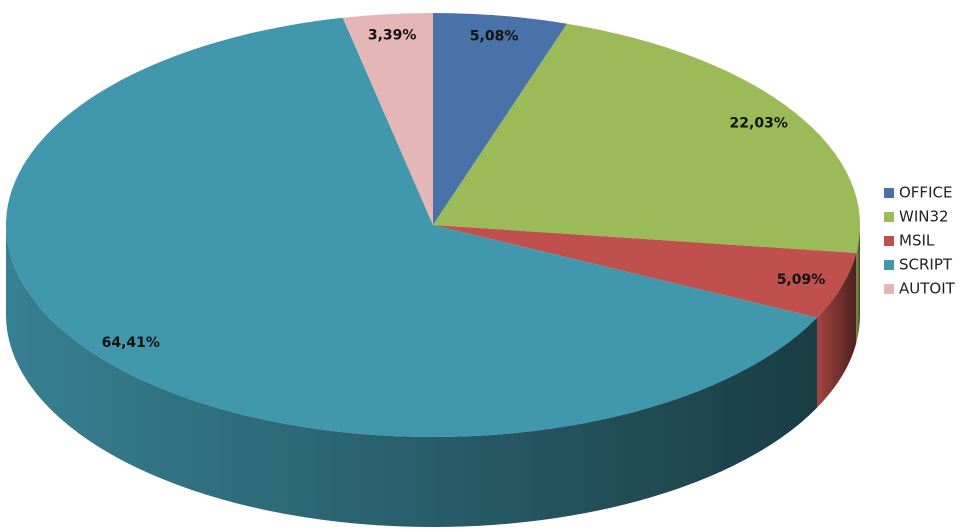  Describe the element at coordinates (926, 265) in the screenshot. I see `legend-label: SCRIPT` at that location.